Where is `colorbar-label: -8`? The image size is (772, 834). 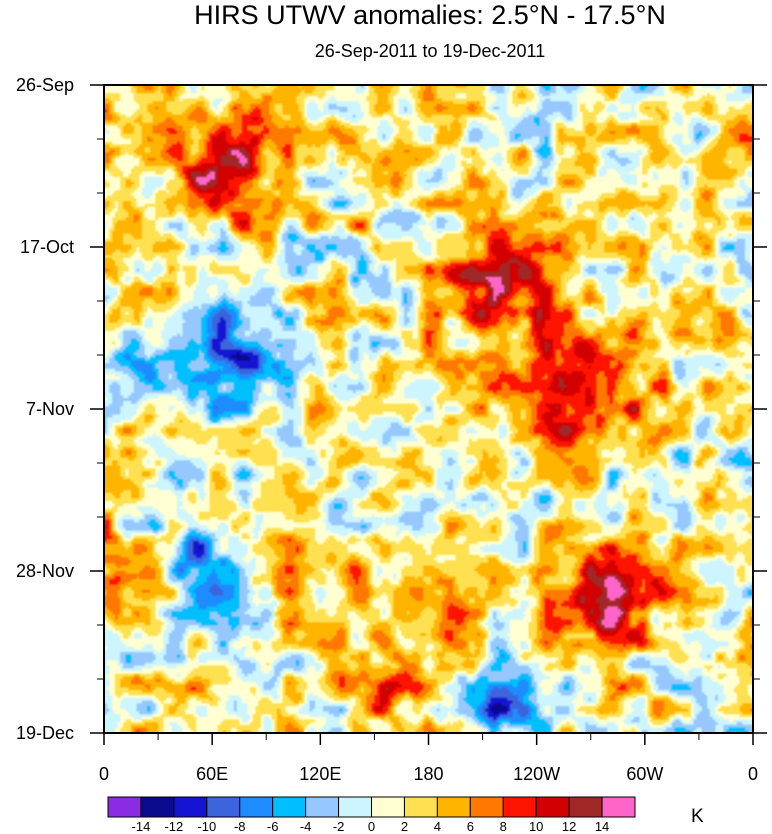 colorbar-label: -8 is located at coordinates (240, 826).